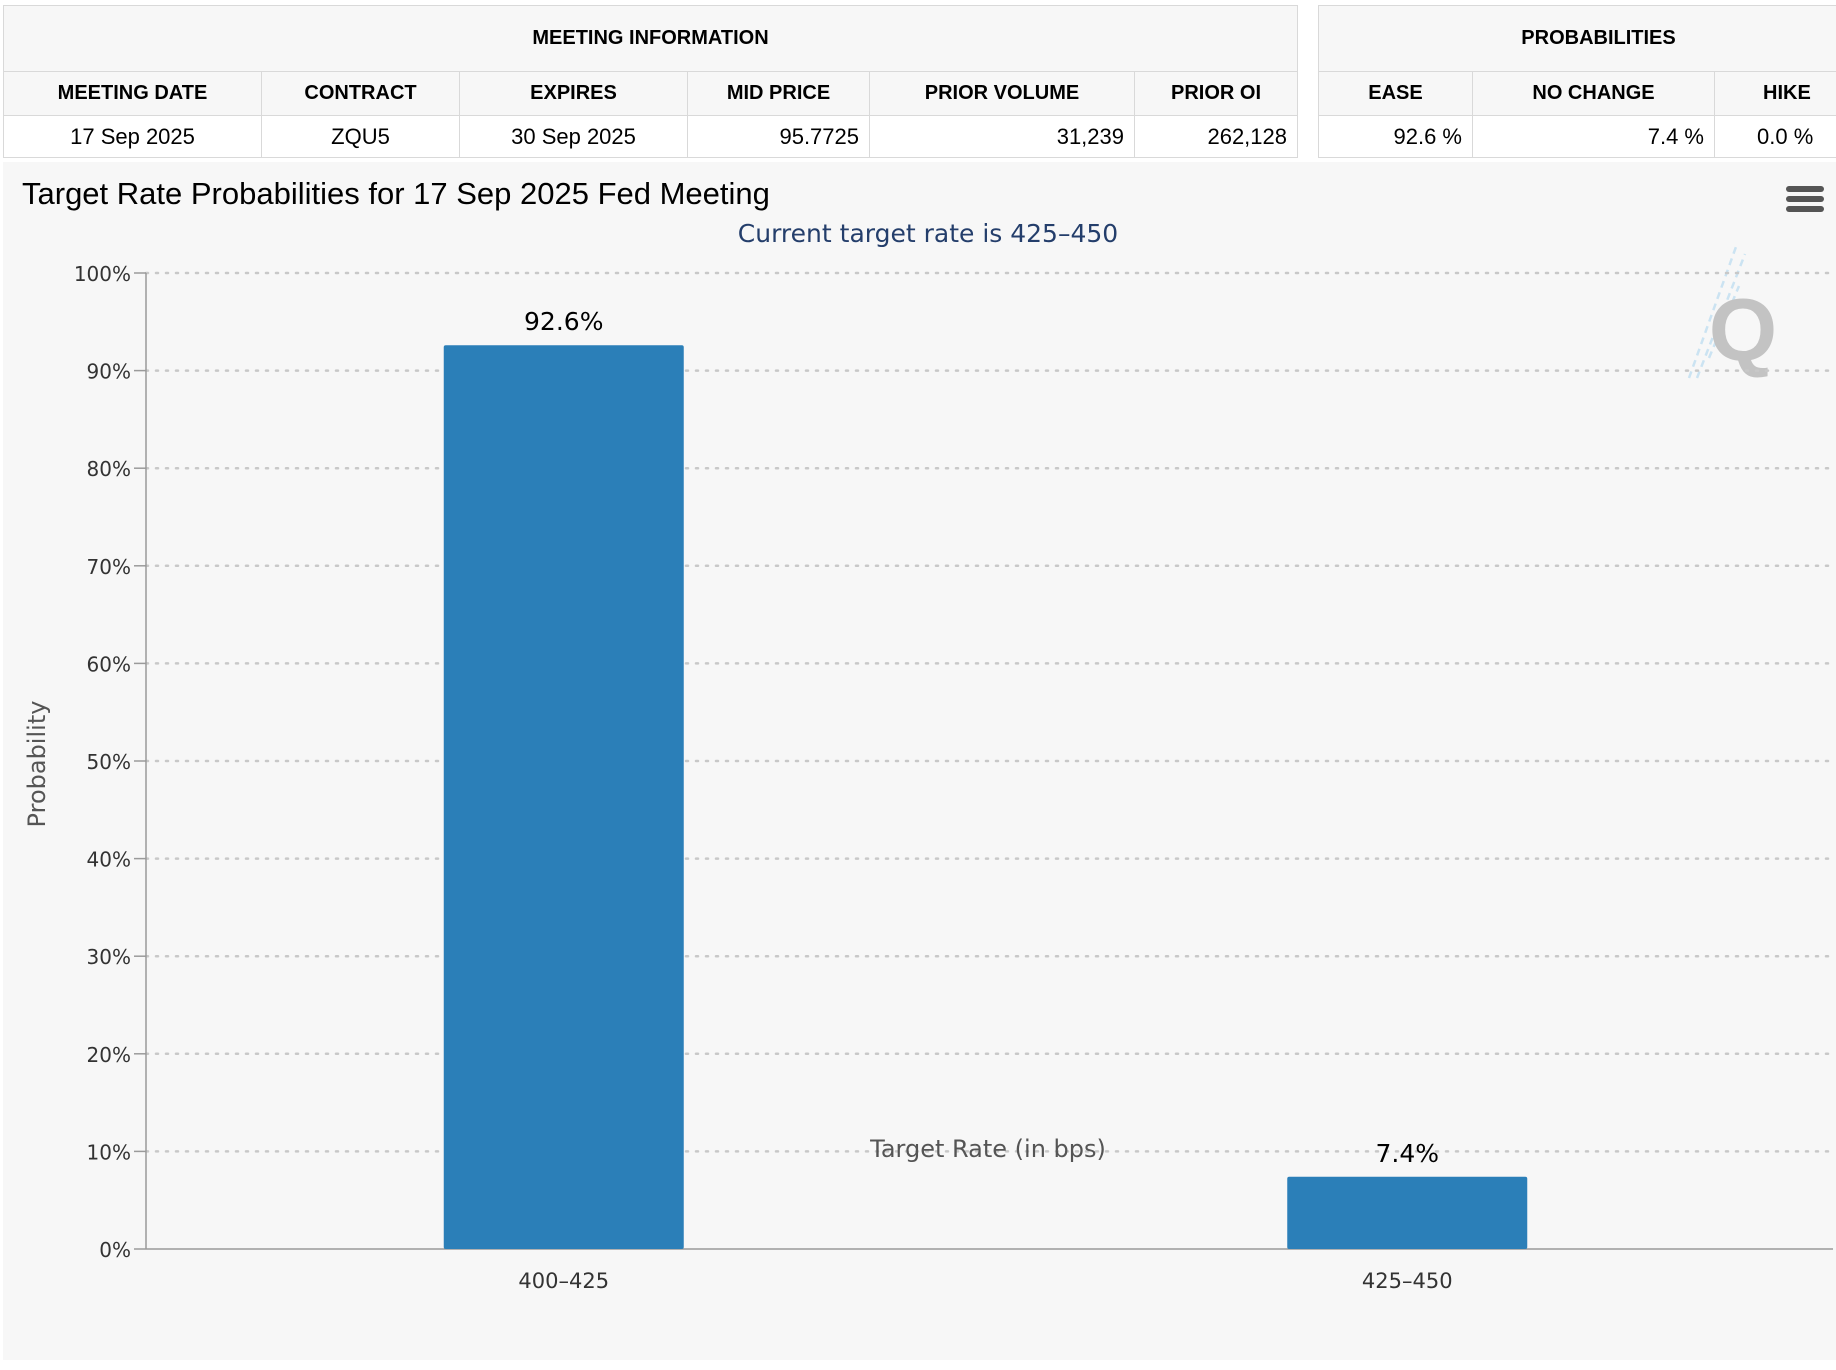  Describe the element at coordinates (1805, 201) in the screenshot. I see `menu-icon` at that location.